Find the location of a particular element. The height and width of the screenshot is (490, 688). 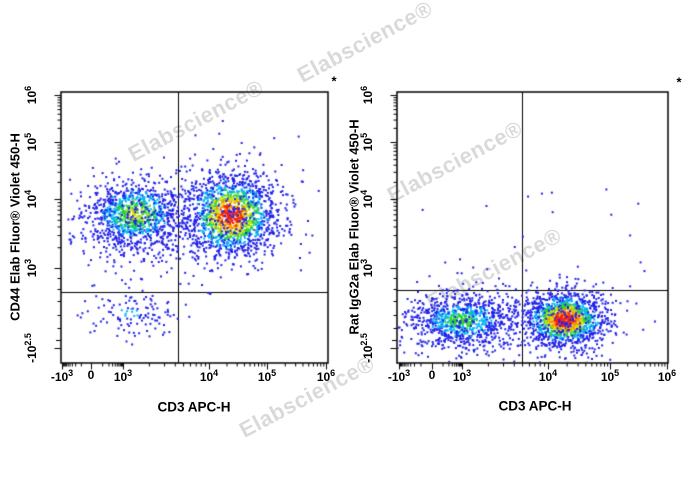

right-y-axis-label: Rat IgG2a Elab Fluor® Violet 450-H is located at coordinates (354, 227).